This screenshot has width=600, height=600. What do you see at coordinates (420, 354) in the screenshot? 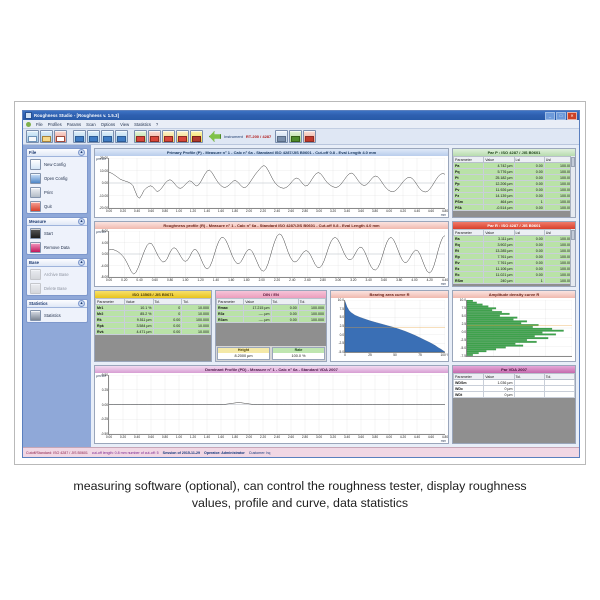
I see `x-tick: 75` at bounding box center [420, 354].